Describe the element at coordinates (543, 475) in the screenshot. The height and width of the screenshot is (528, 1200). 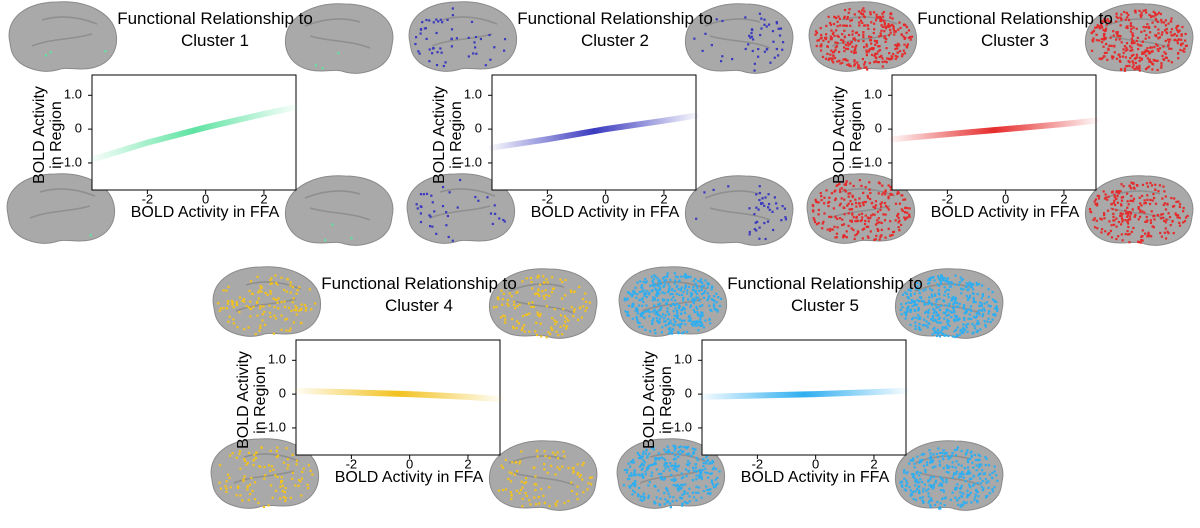
I see `brain` at that location.